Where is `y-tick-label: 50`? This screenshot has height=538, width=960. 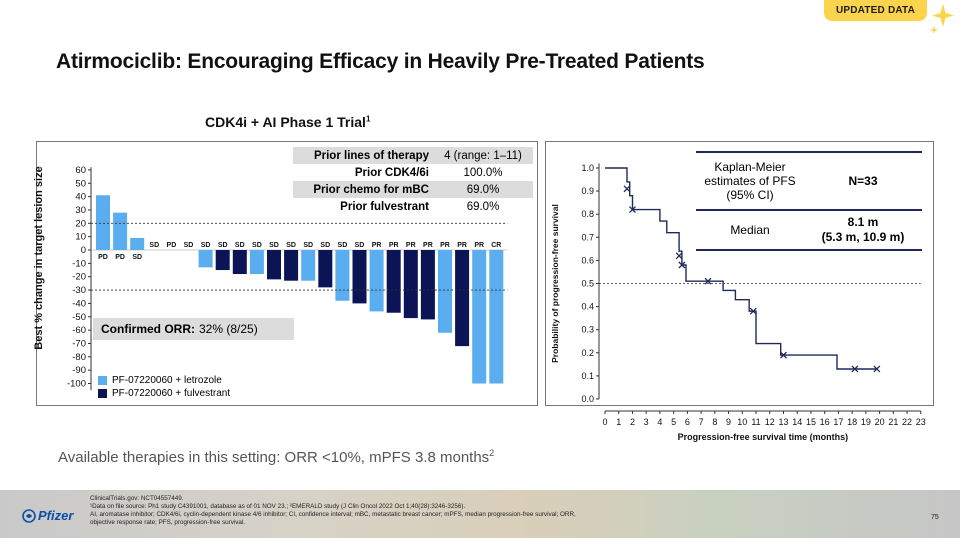
y-tick-label: 50 is located at coordinates (80, 183).